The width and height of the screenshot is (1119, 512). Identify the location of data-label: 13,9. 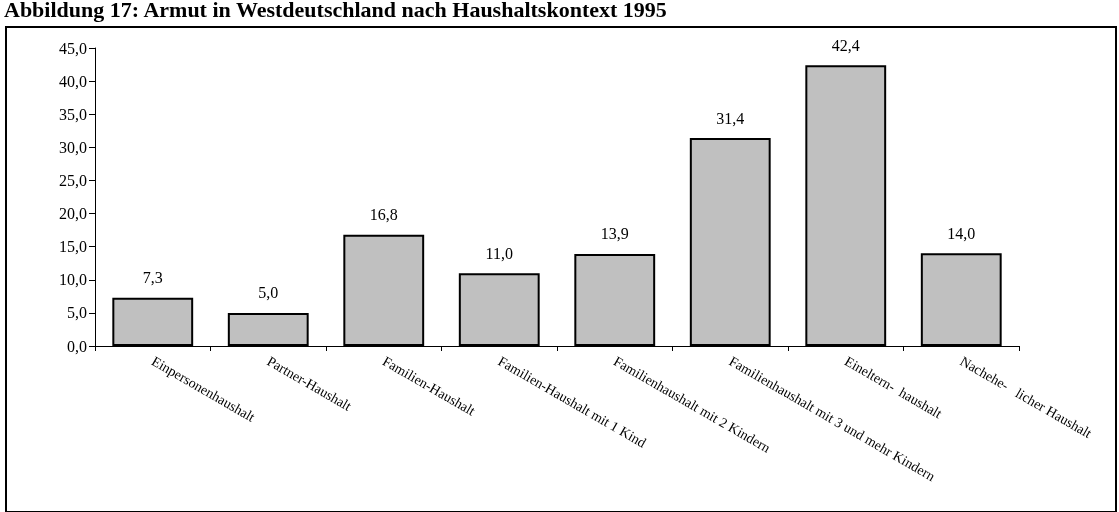
(614, 234).